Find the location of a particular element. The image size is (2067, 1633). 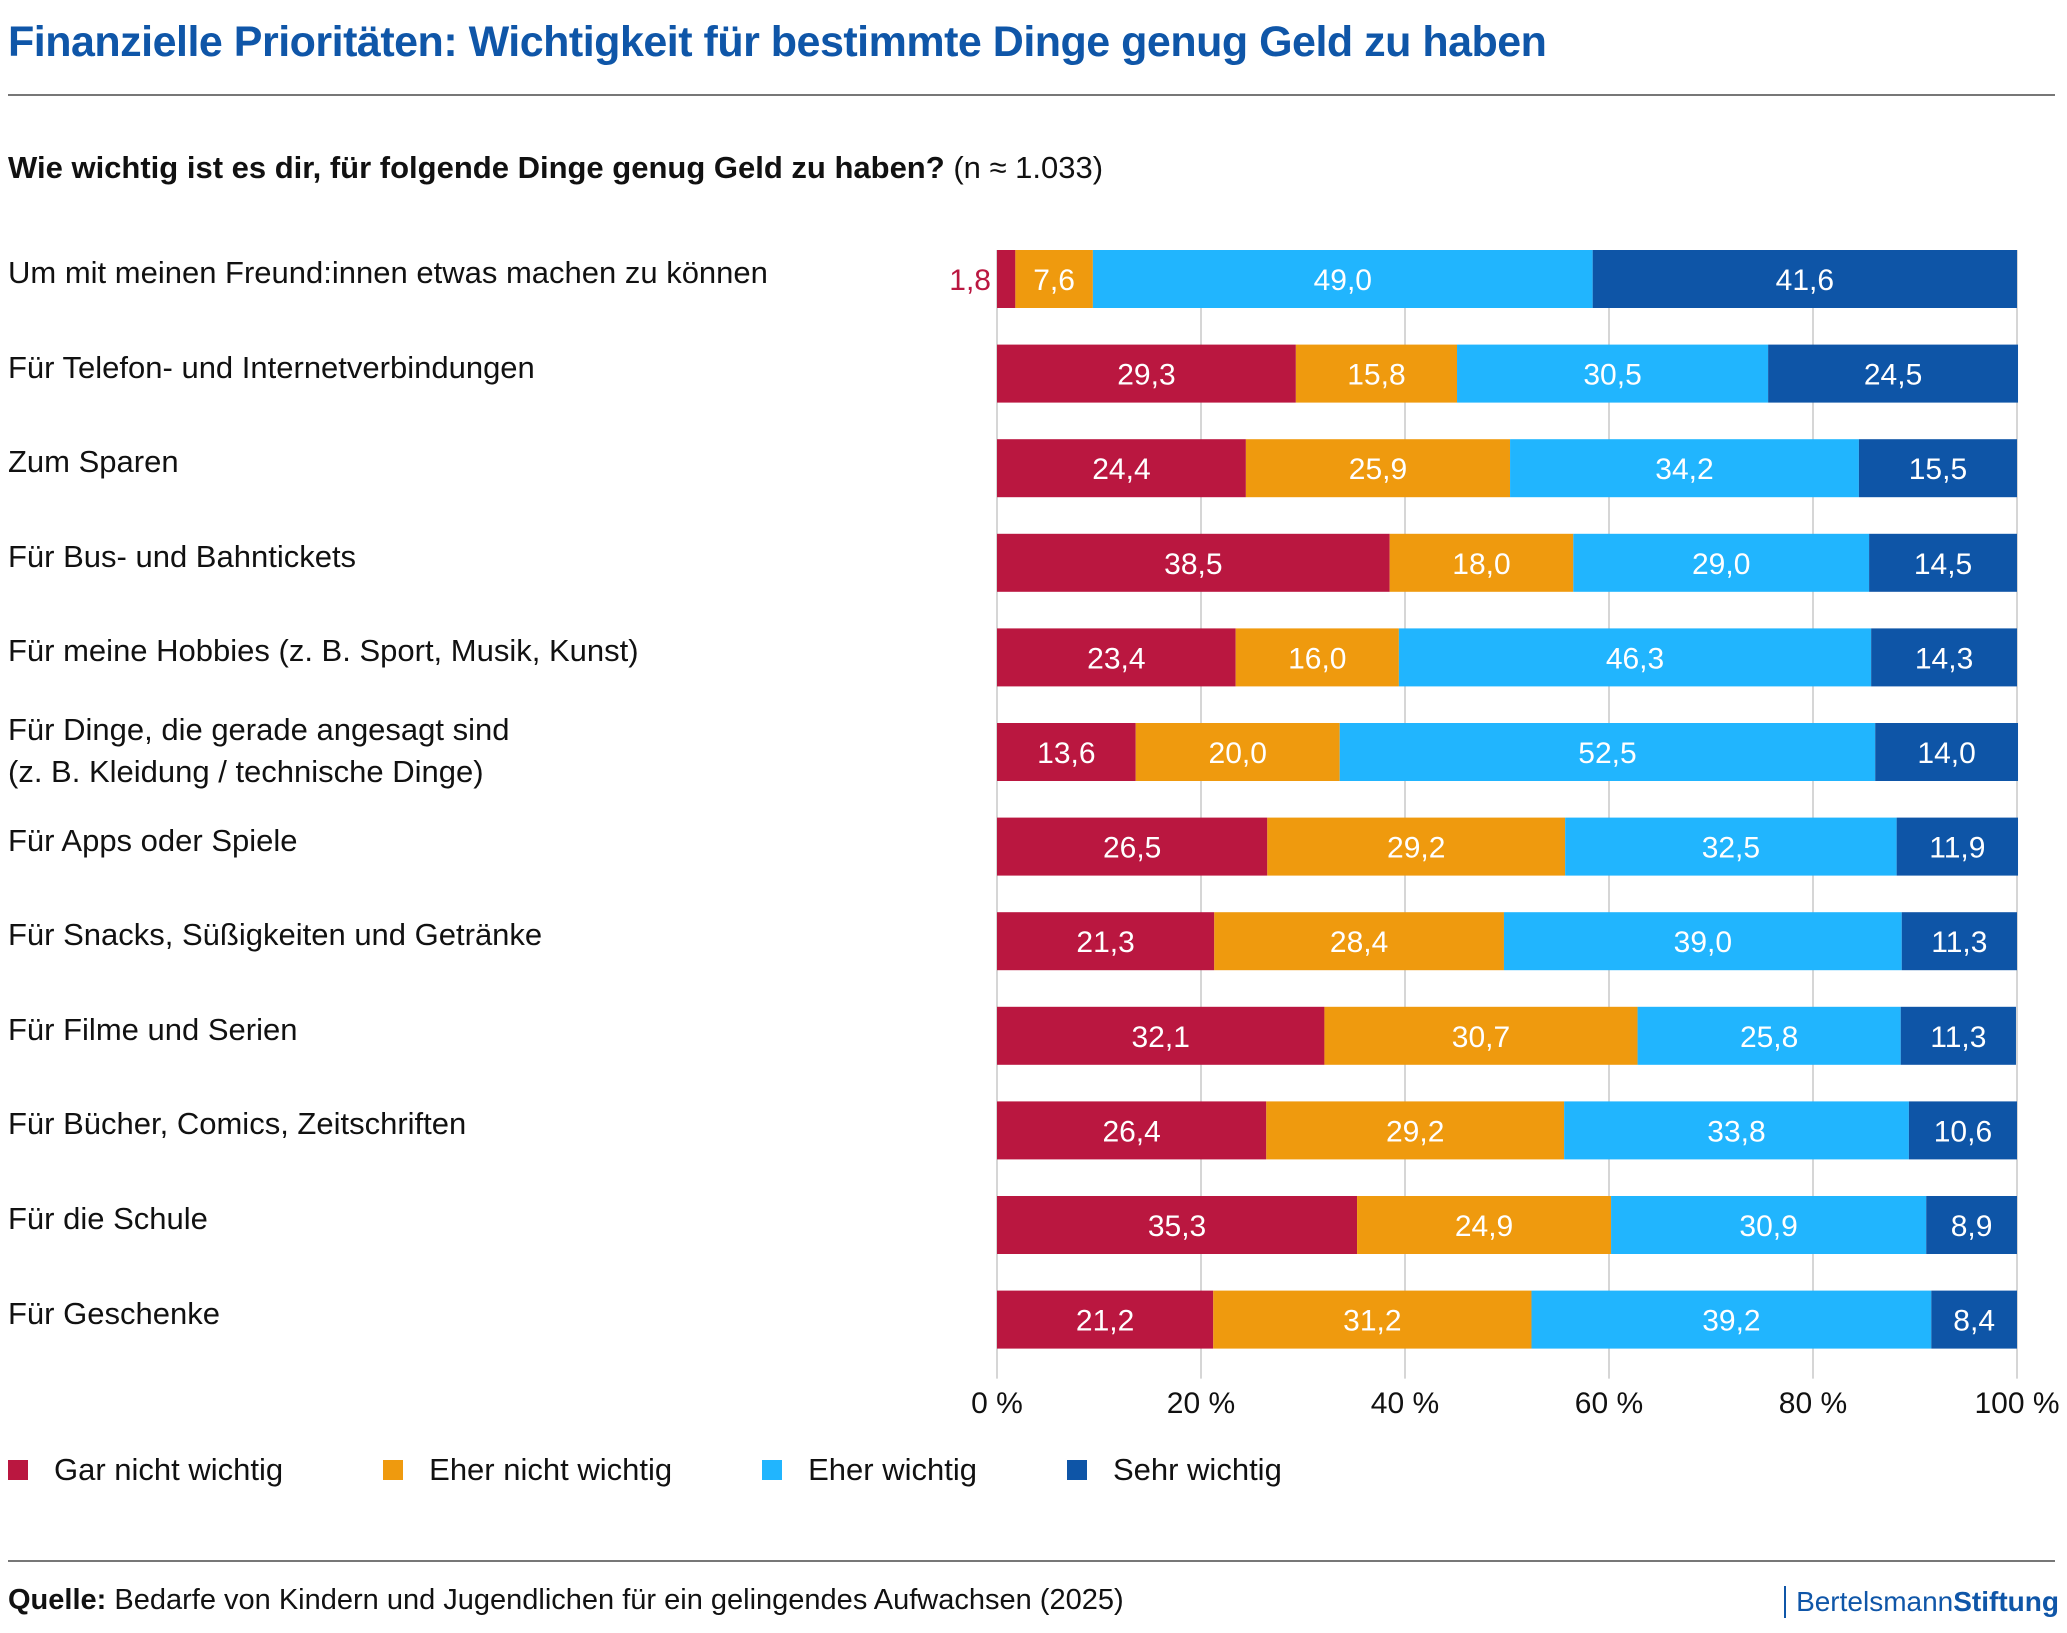

category-label: Für Bücher, Comics, Zeitschriften is located at coordinates (237, 1124).